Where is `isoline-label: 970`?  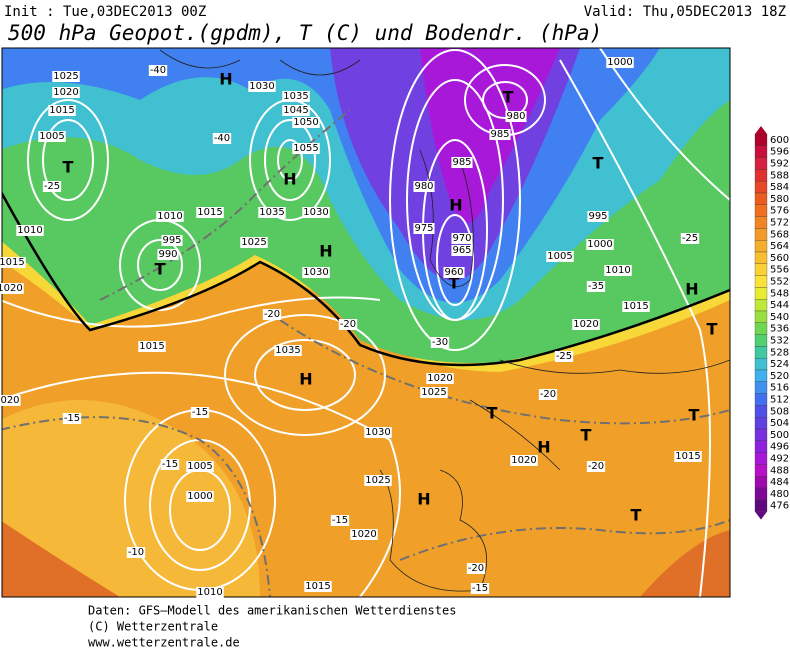
isoline-label: 970 is located at coordinates (461, 238).